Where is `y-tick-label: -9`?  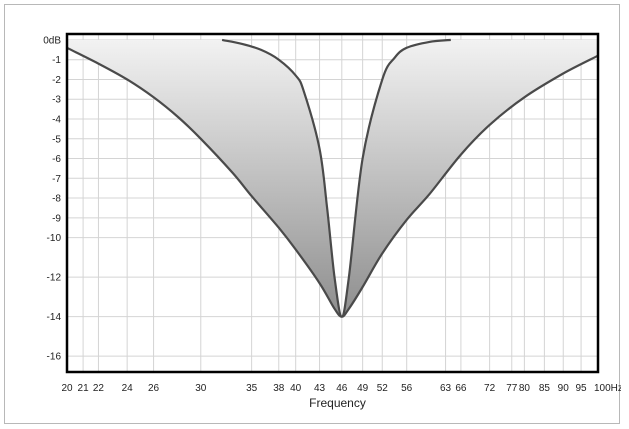
y-tick-label: -9 is located at coordinates (56, 218).